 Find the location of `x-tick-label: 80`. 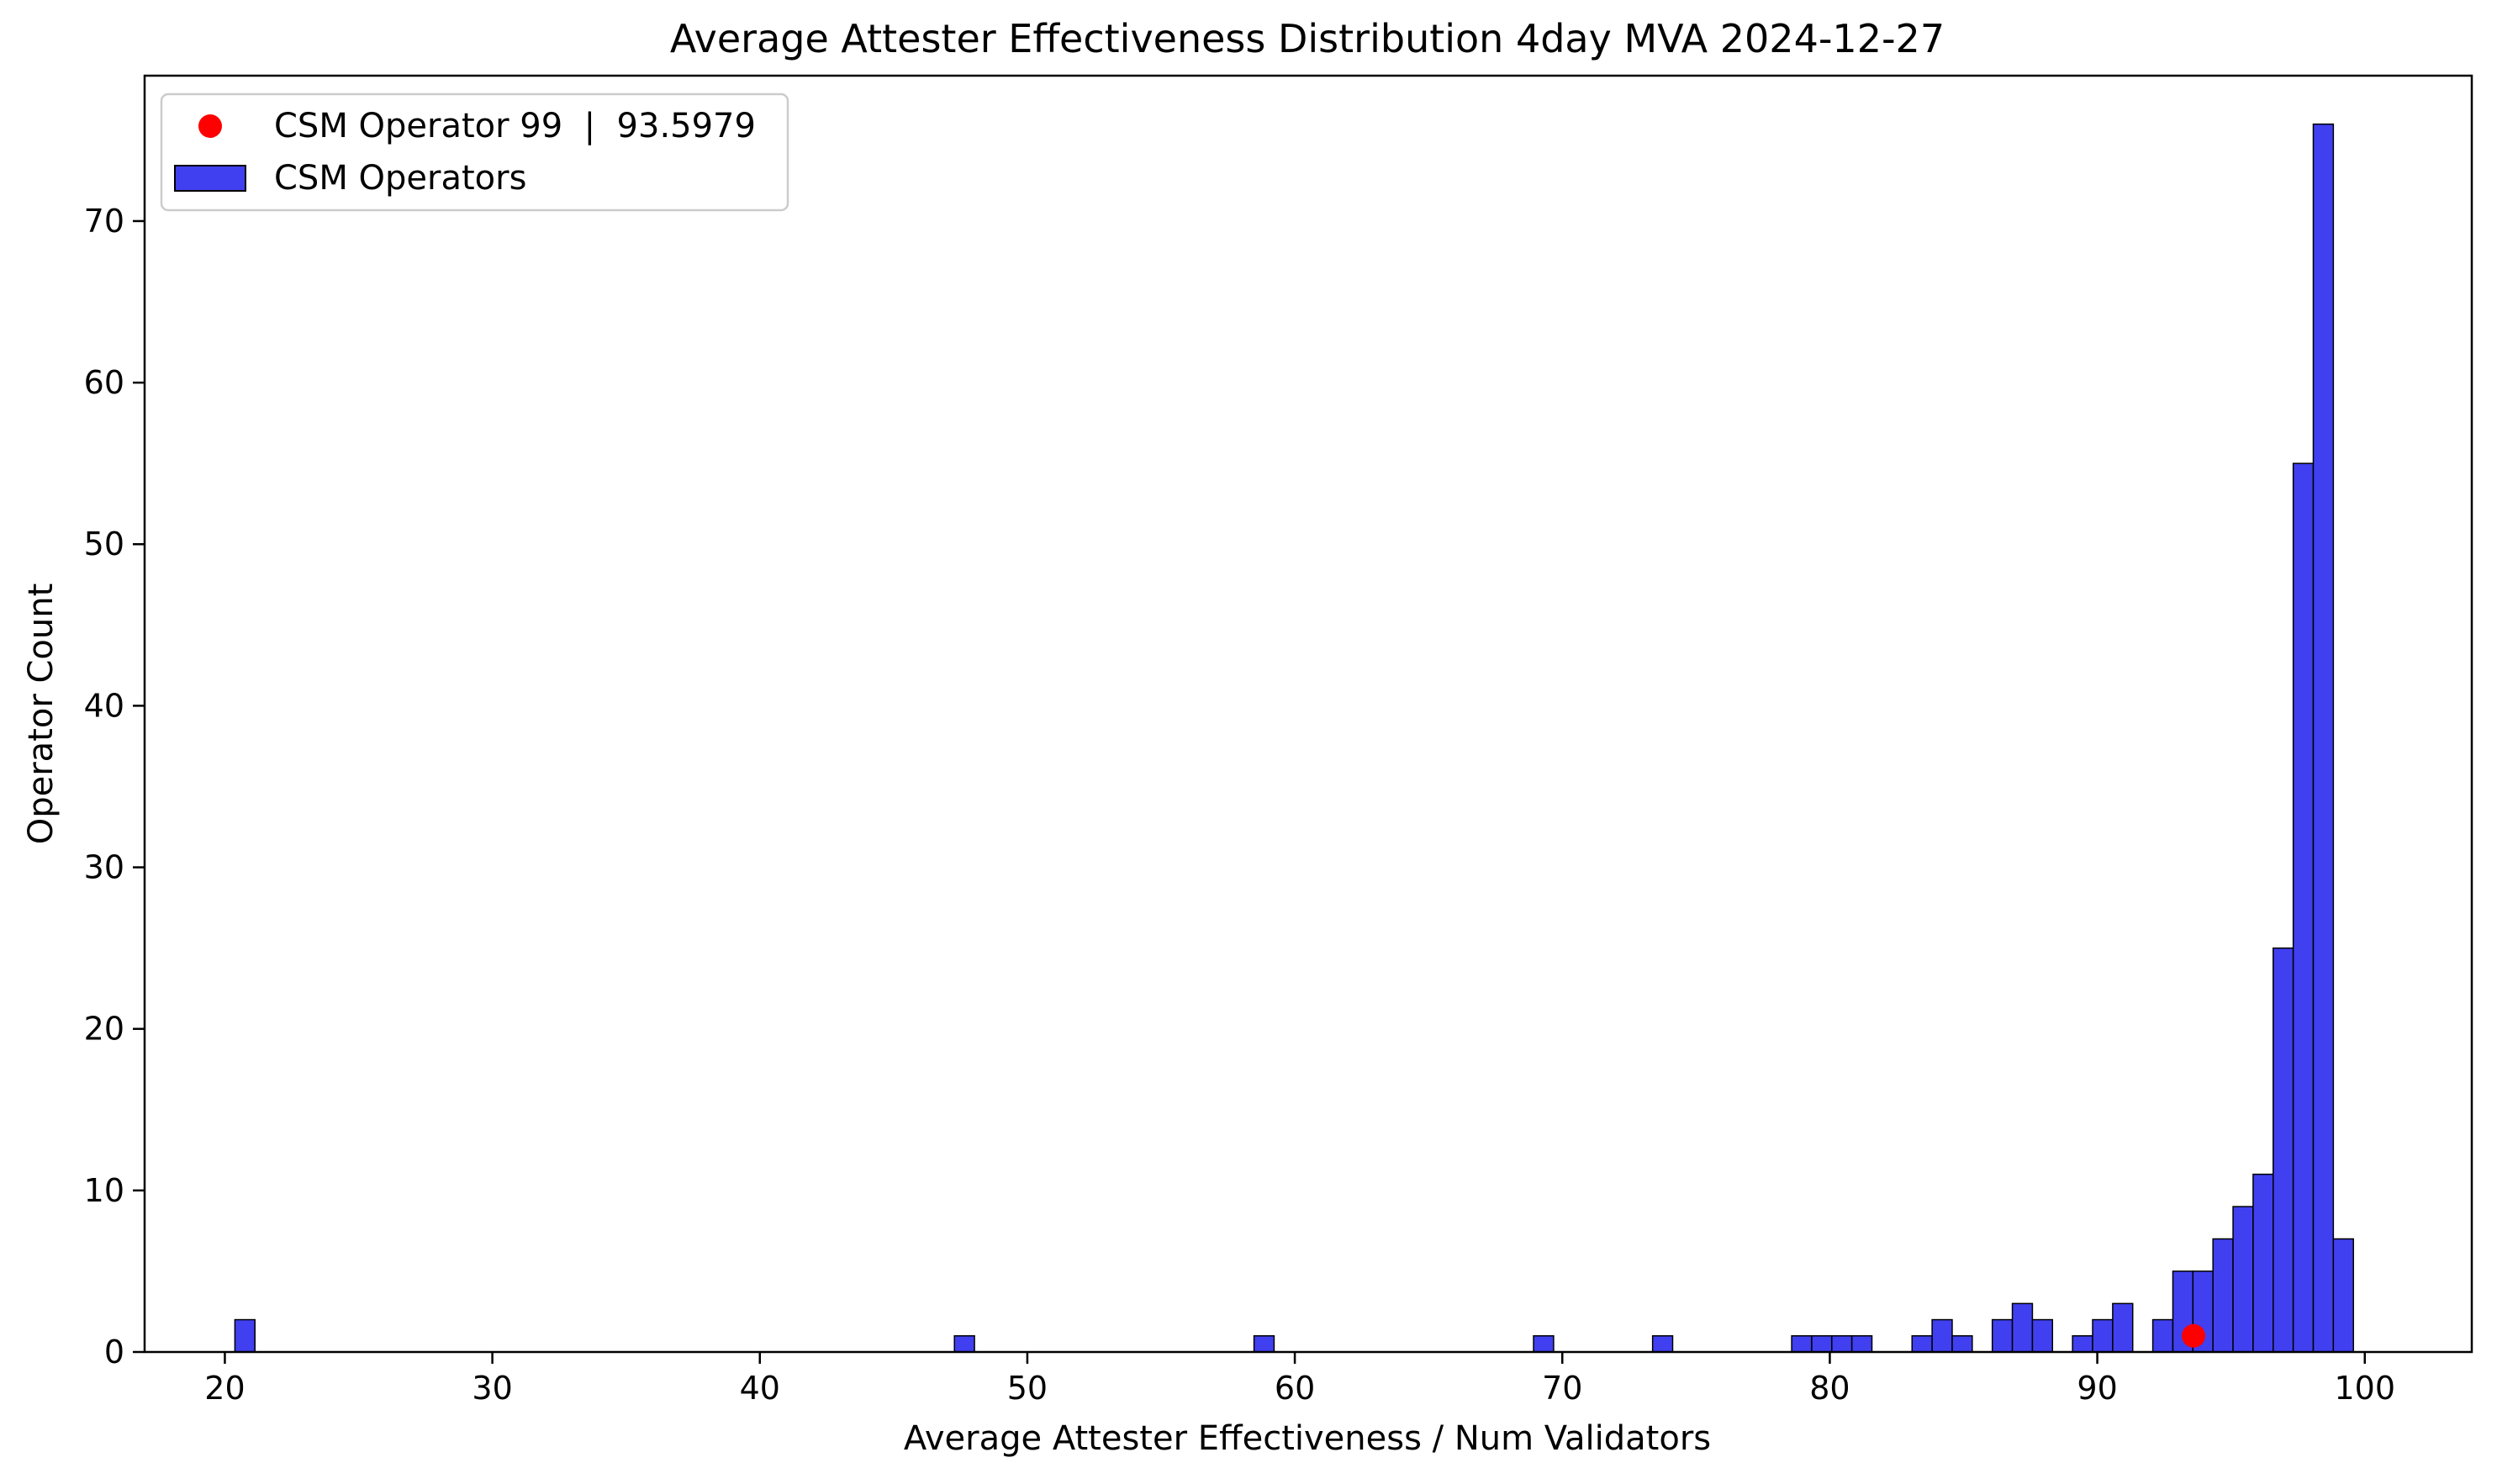

x-tick-label: 80 is located at coordinates (1829, 1388).